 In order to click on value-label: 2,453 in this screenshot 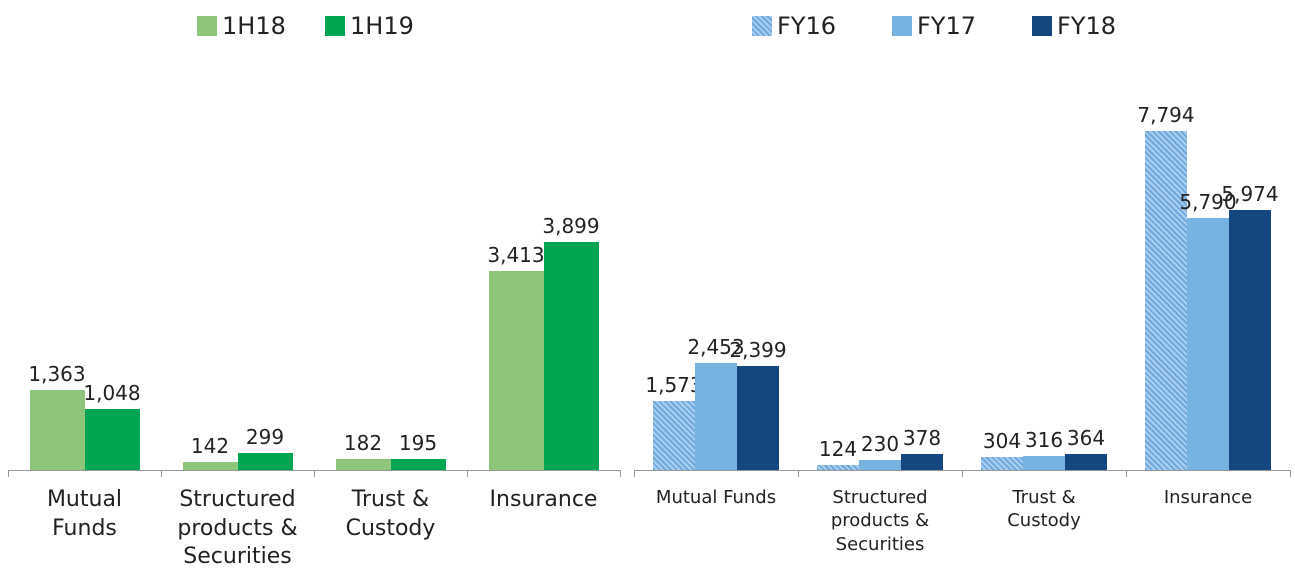, I will do `click(716, 347)`.